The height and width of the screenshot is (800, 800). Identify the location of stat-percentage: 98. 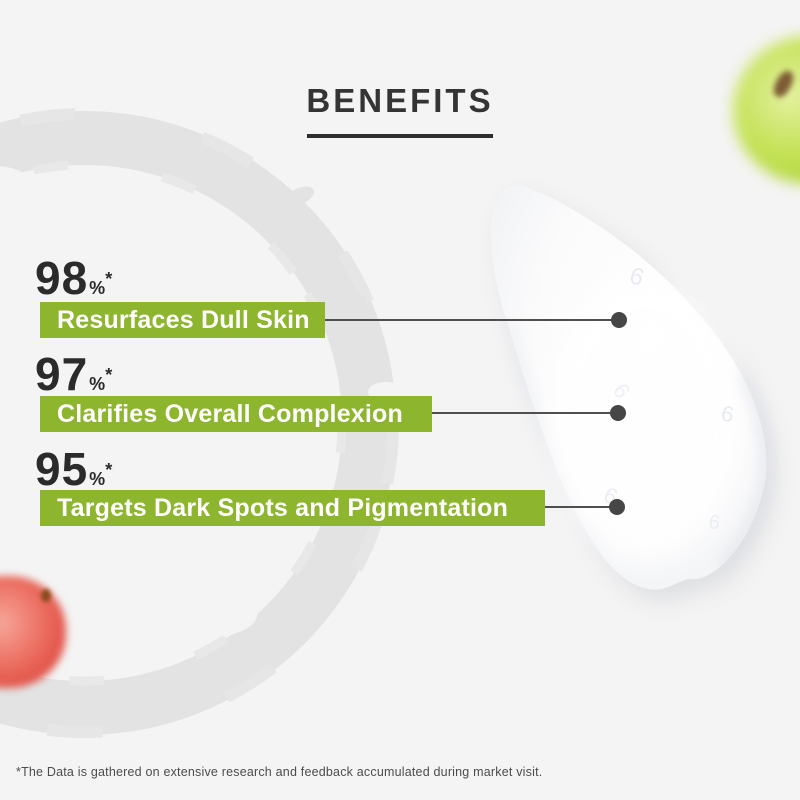
(62, 278).